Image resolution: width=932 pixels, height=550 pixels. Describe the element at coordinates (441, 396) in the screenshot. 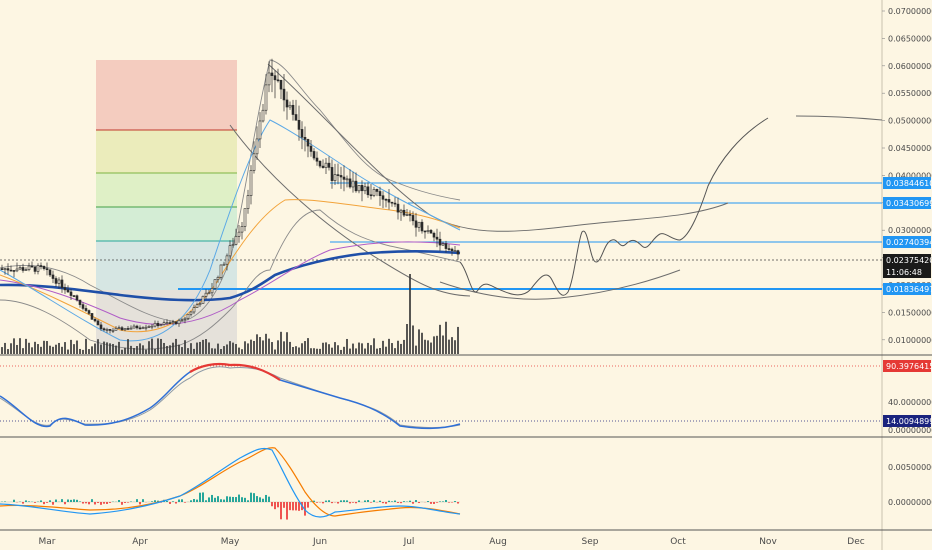

I see `rsi-pane` at that location.